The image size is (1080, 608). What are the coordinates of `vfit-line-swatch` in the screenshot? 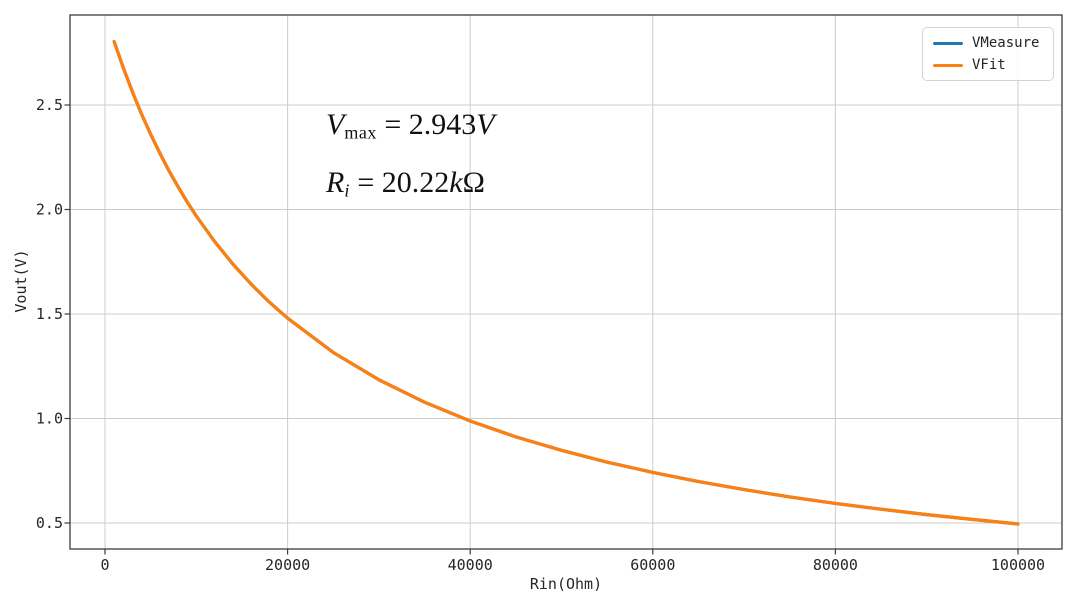 It's located at (948, 65).